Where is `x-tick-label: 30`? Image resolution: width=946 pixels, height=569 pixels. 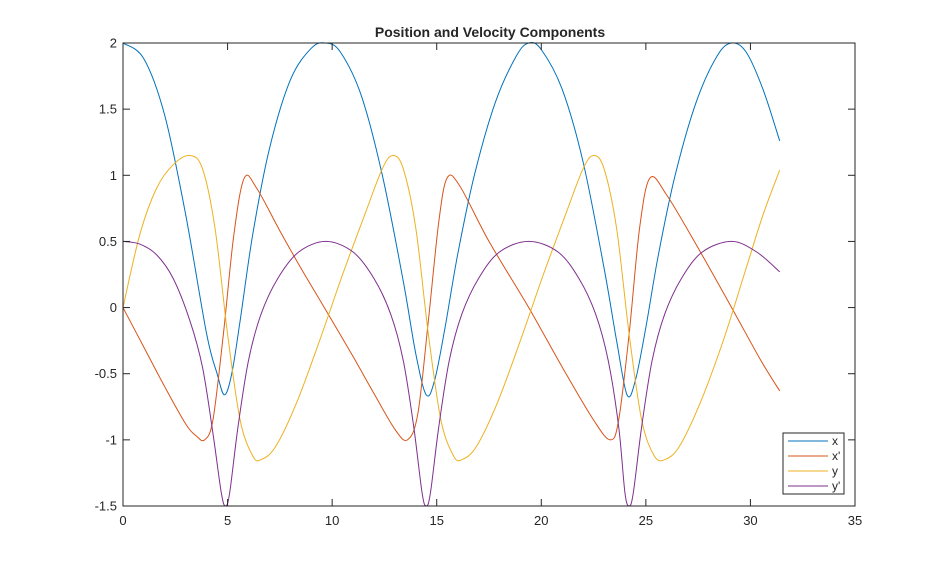
x-tick-label: 30 is located at coordinates (750, 520).